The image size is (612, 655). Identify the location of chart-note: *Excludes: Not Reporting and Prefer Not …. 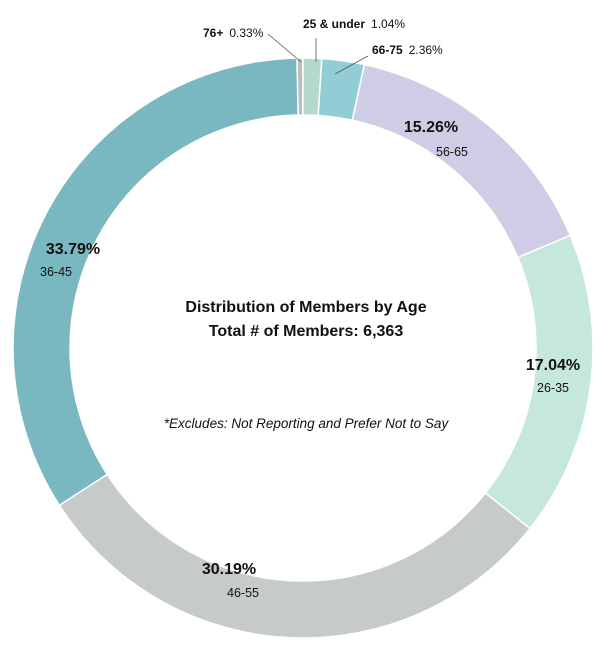
(306, 423).